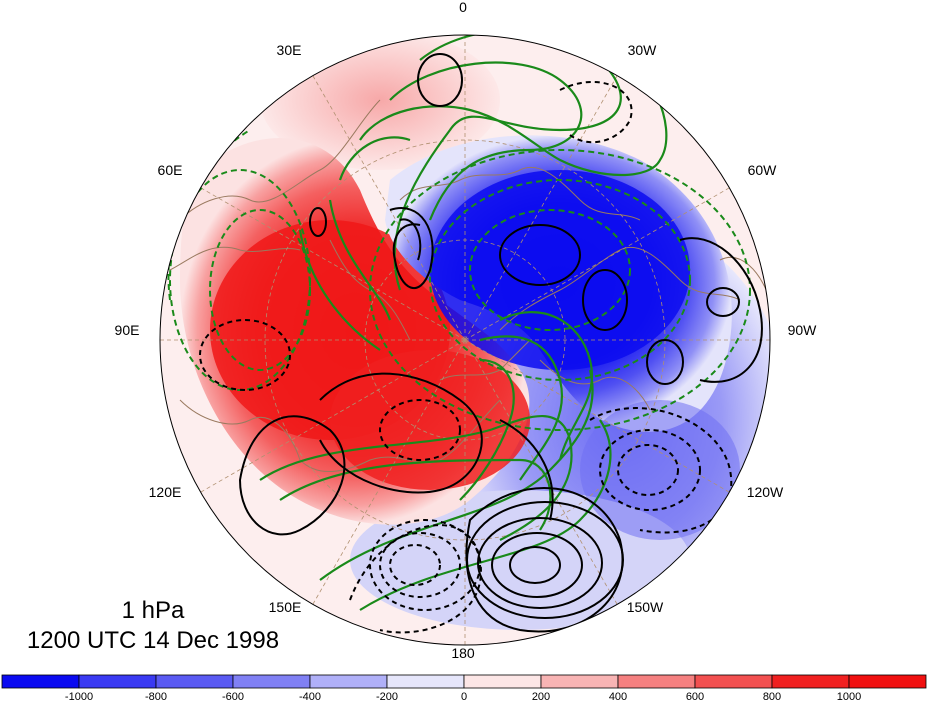 The image size is (928, 702). What do you see at coordinates (310, 696) in the screenshot?
I see `colorbar-tick-label: -400` at bounding box center [310, 696].